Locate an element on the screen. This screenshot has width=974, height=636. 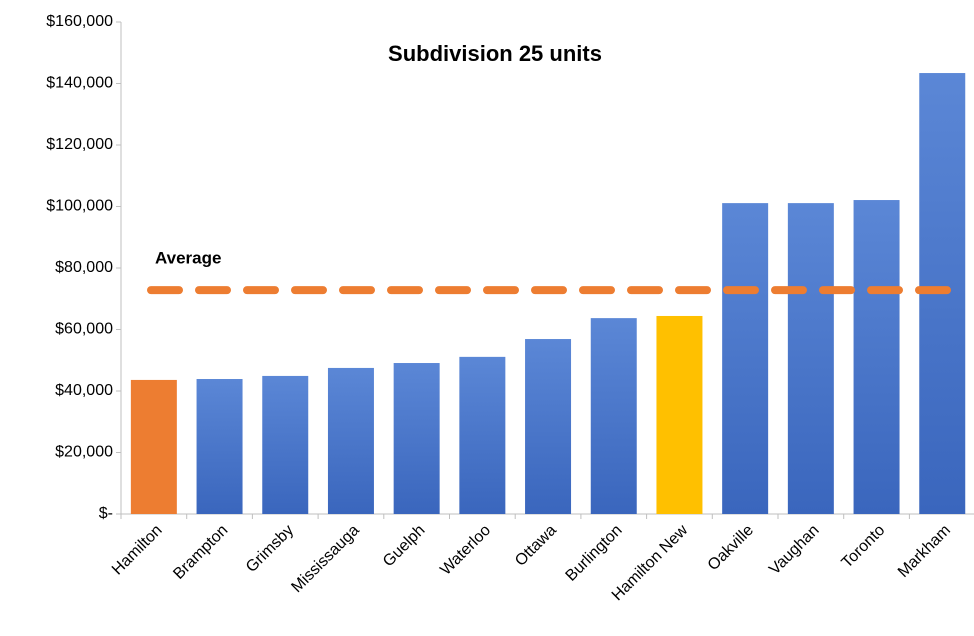
y-tick-label: $120,000 is located at coordinates (79, 144).